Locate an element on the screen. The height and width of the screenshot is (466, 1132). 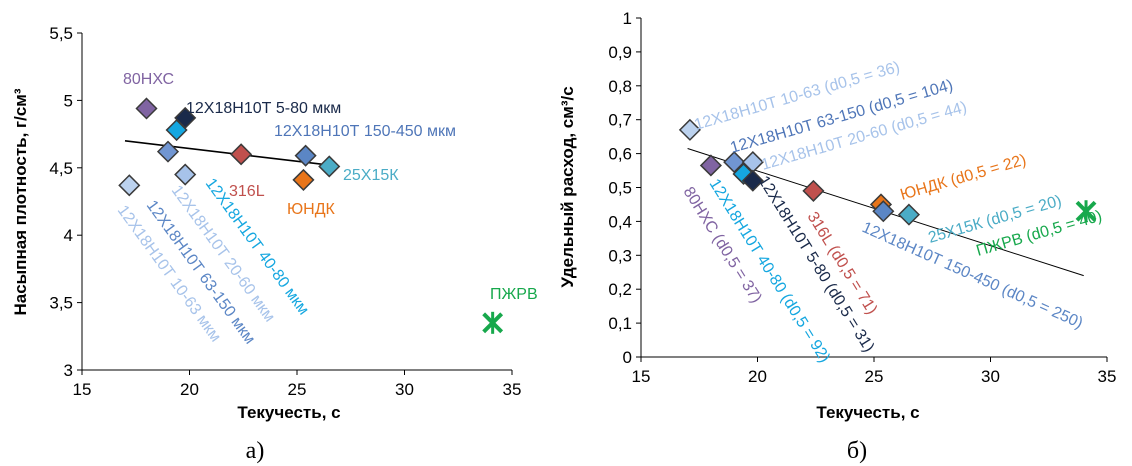
chartA-y-tick-label: 3,5 is located at coordinates (61, 303).